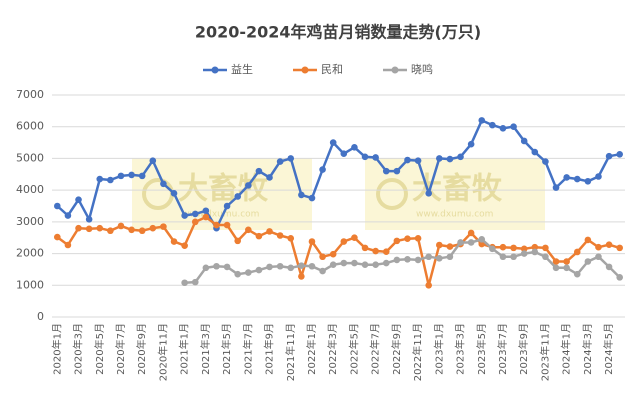 The height and width of the screenshot is (403, 641). Describe the element at coordinates (30, 221) in the screenshot. I see `y-tick-label: 3000` at that location.